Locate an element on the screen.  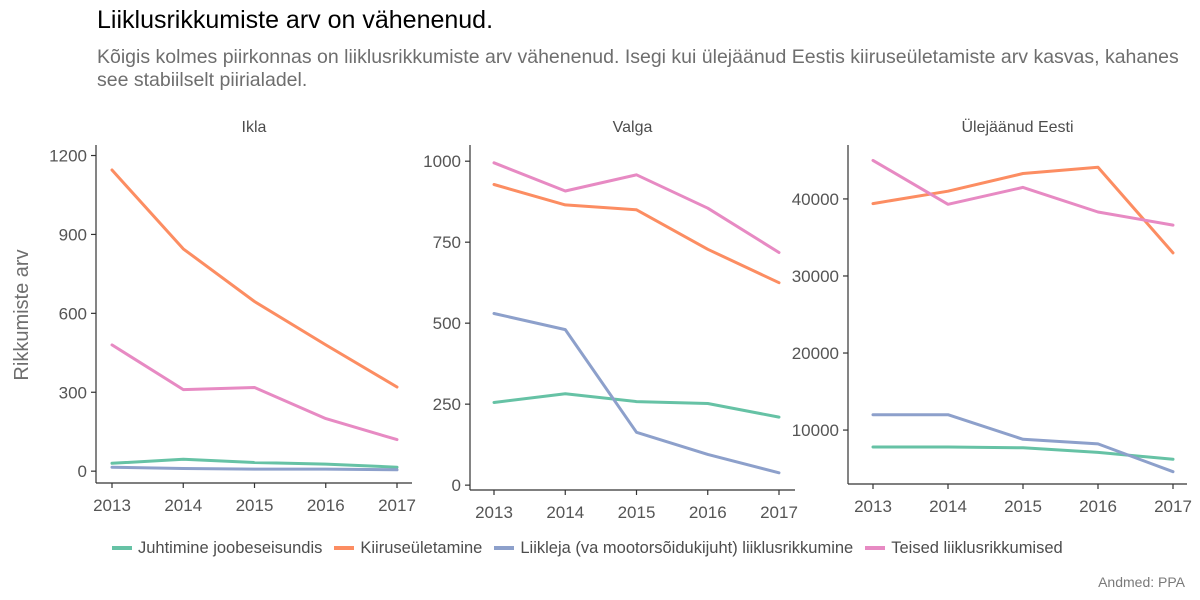
y-tick-label: 300 is located at coordinates (73, 392).